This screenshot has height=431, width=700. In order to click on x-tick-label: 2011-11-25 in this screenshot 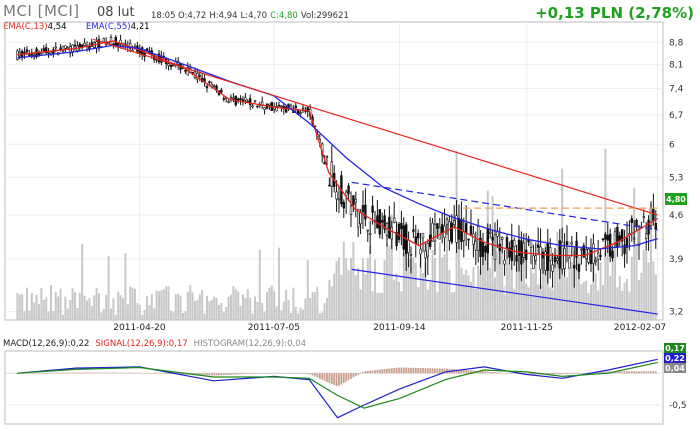, I will do `click(527, 328)`.